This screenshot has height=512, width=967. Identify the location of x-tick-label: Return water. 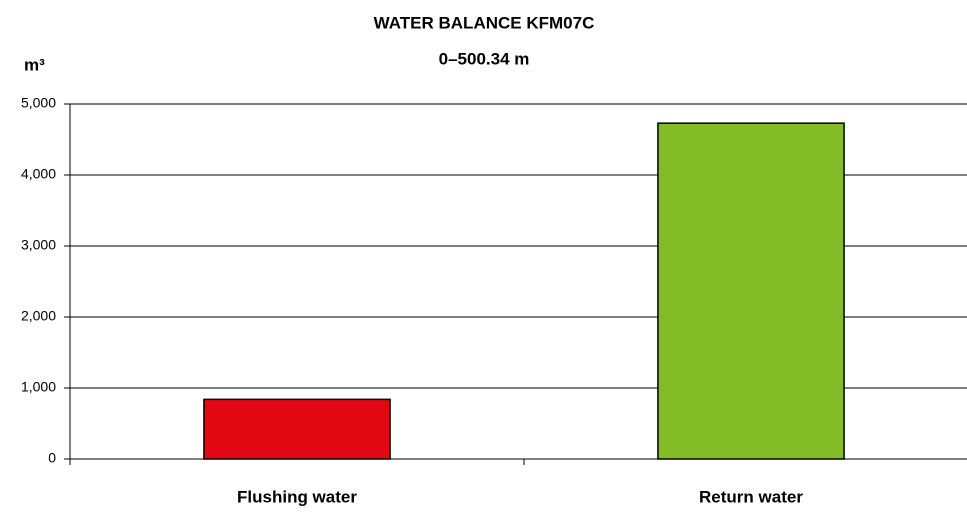
(751, 496).